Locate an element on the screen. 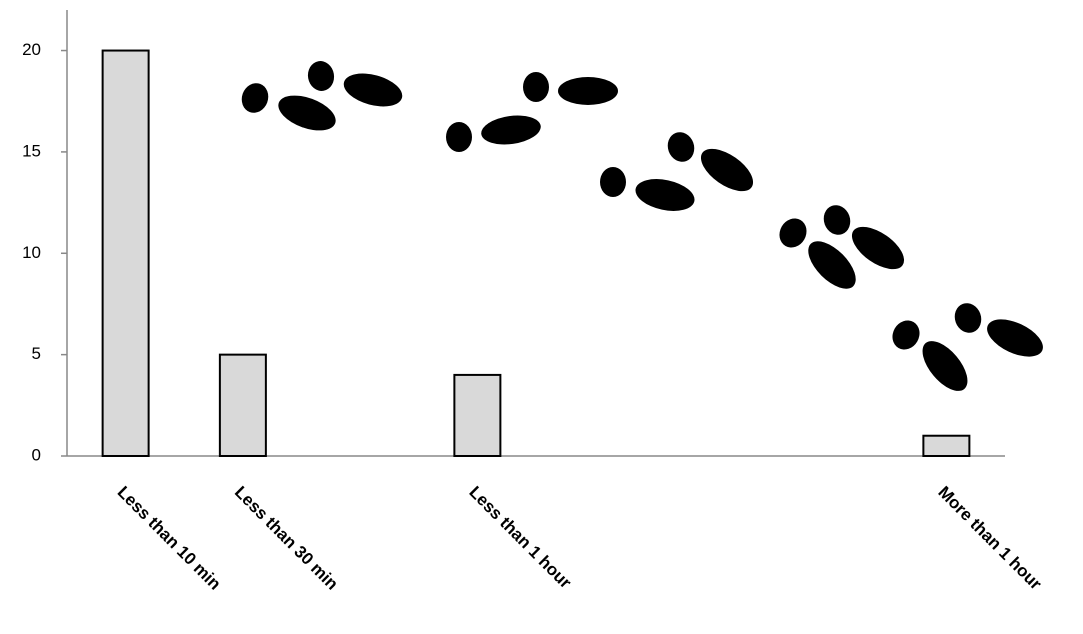 The image size is (1083, 634). y-tick-label: 20 is located at coordinates (31, 49).